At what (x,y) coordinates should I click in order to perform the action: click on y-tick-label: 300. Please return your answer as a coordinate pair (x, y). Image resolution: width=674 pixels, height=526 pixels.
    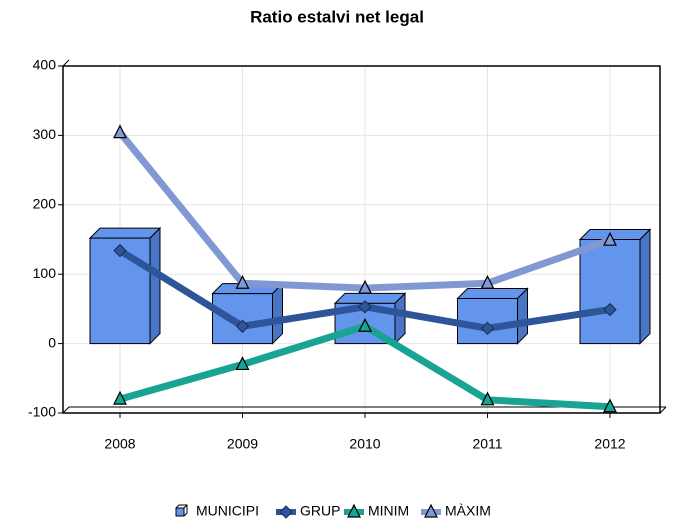
    Looking at the image, I should click on (45, 134).